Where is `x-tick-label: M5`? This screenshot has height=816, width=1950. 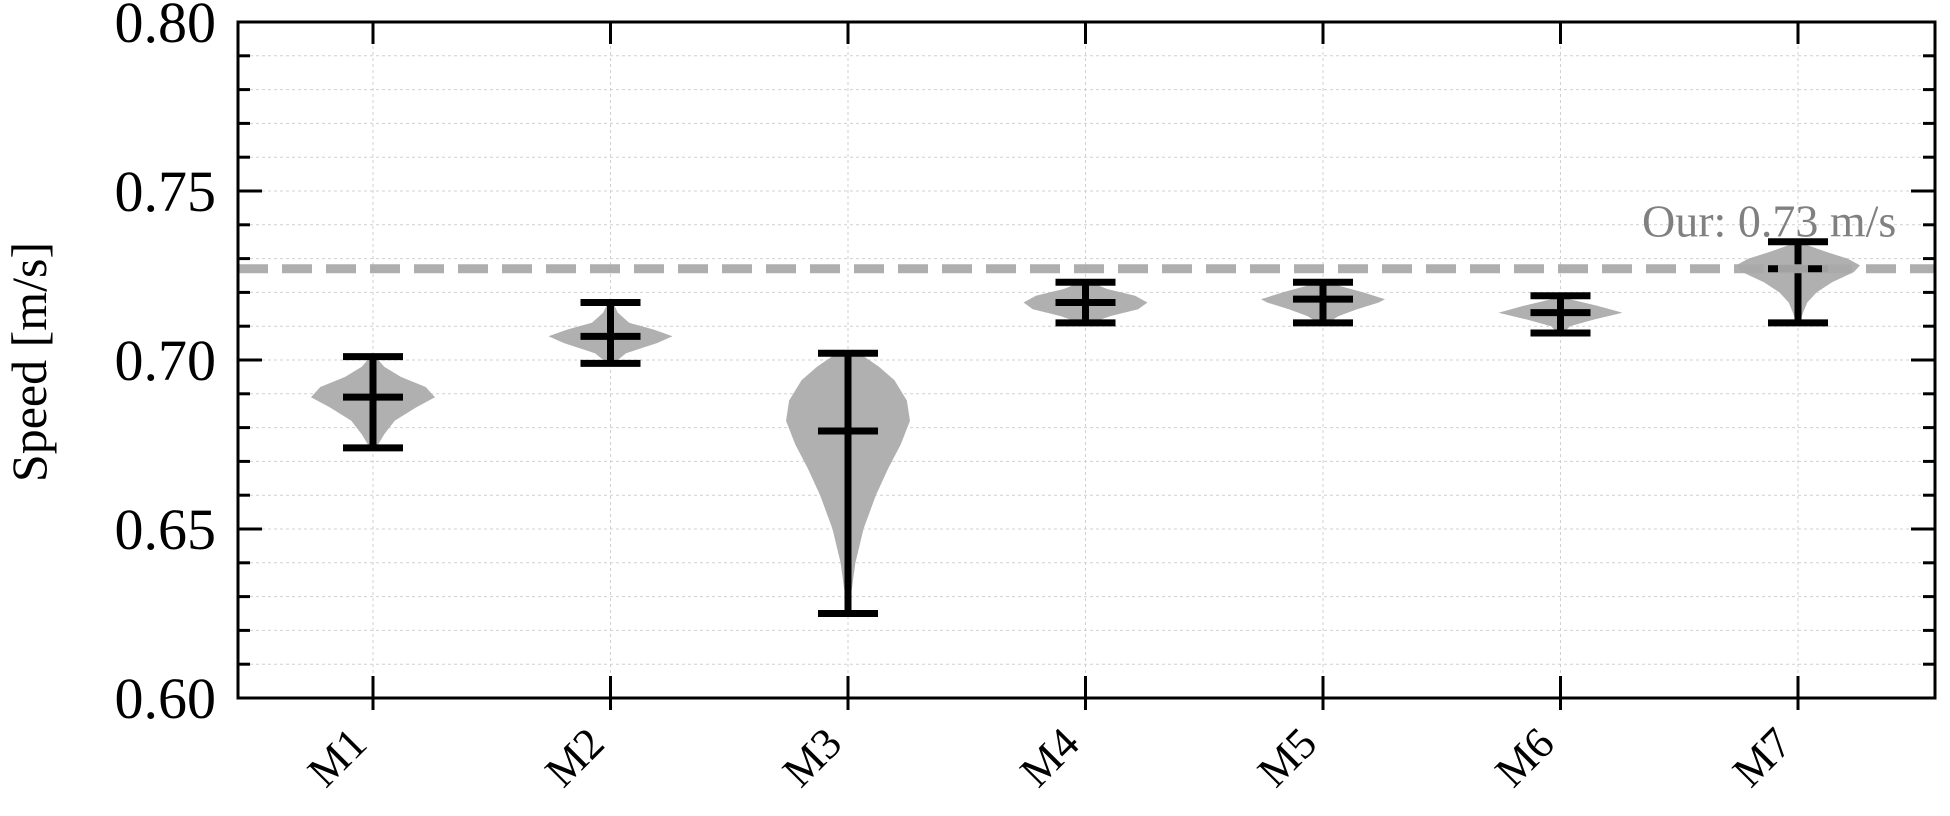
x-tick-label: M5 is located at coordinates (1287, 757).